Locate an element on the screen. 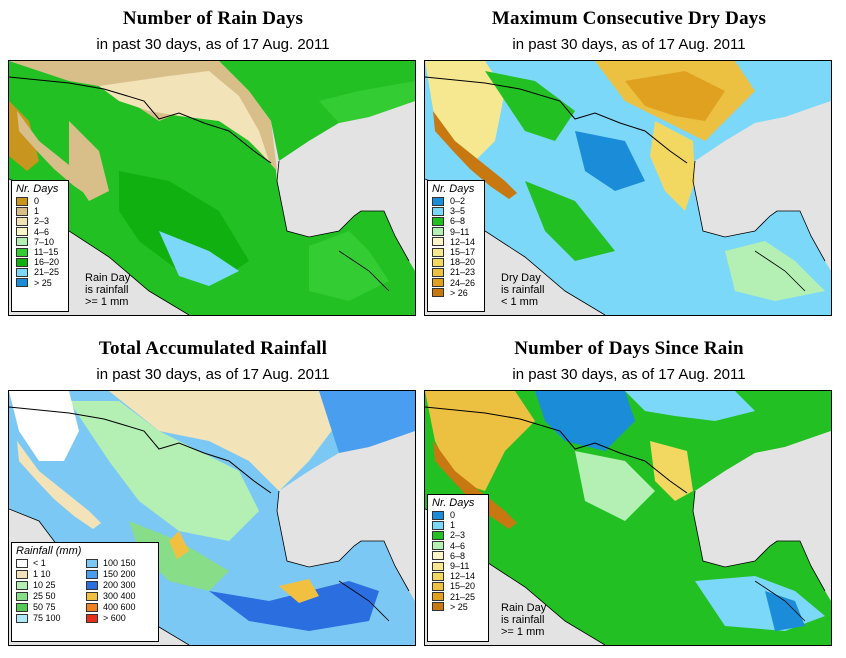 This screenshot has width=846, height=658. legend-row: 16–20 is located at coordinates (40, 262).